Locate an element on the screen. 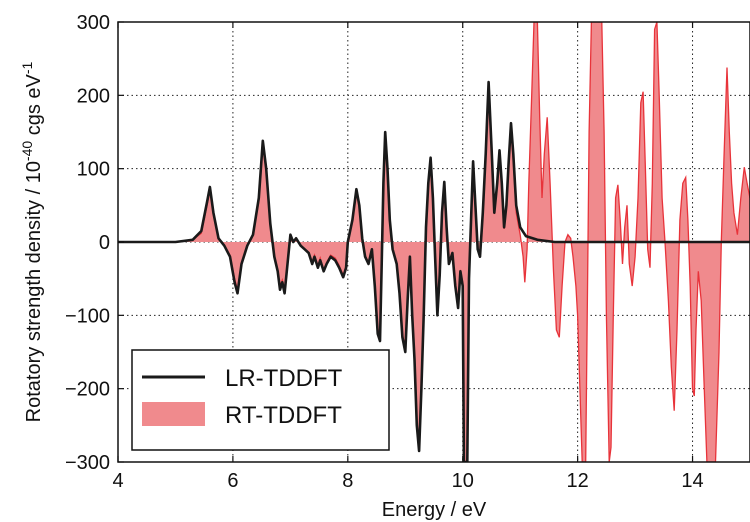 This screenshot has height=522, width=750. legend-box is located at coordinates (260, 400).